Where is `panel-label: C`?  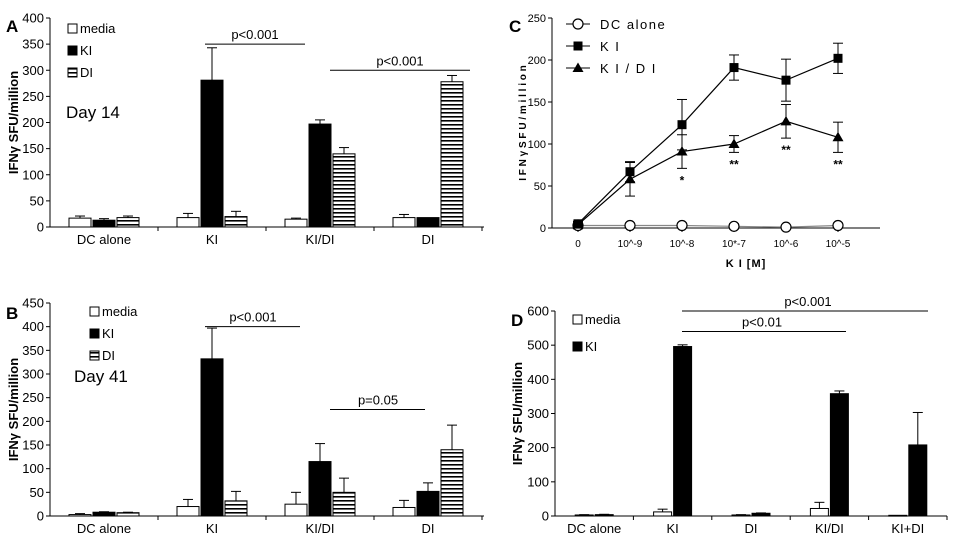 panel-label: C is located at coordinates (515, 26).